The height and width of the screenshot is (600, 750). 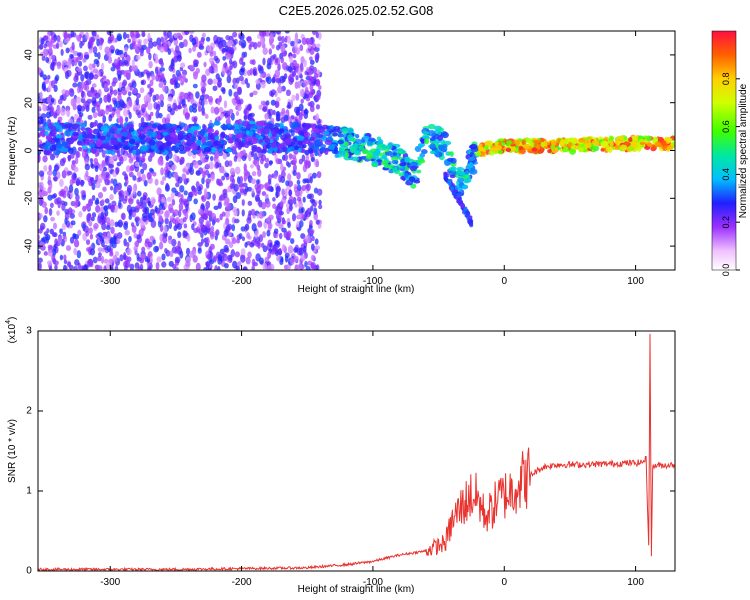 I want to click on snr-y-multiplier-base: (x10, so click(x=12, y=333).